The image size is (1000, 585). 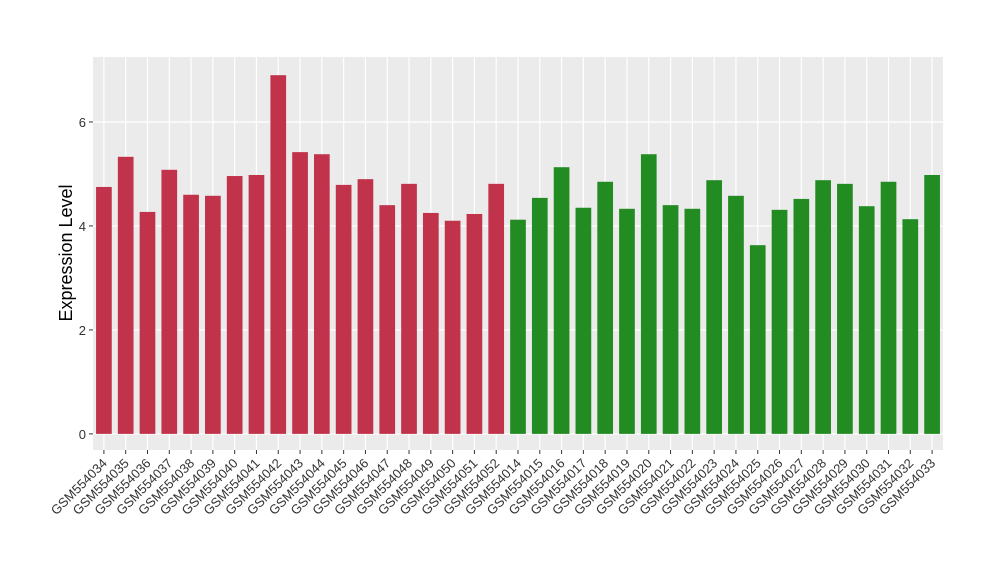 What do you see at coordinates (82, 330) in the screenshot?
I see `y-tick-label: 2` at bounding box center [82, 330].